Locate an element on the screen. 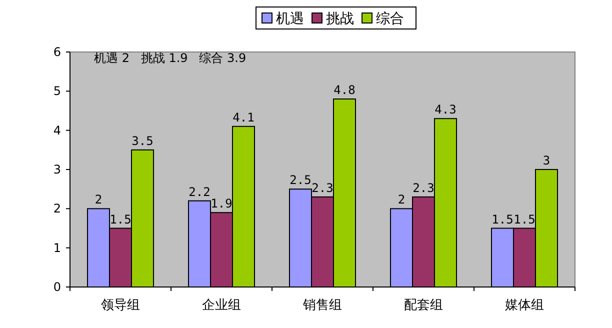 The height and width of the screenshot is (328, 612). data-label: 4.8 is located at coordinates (345, 90).